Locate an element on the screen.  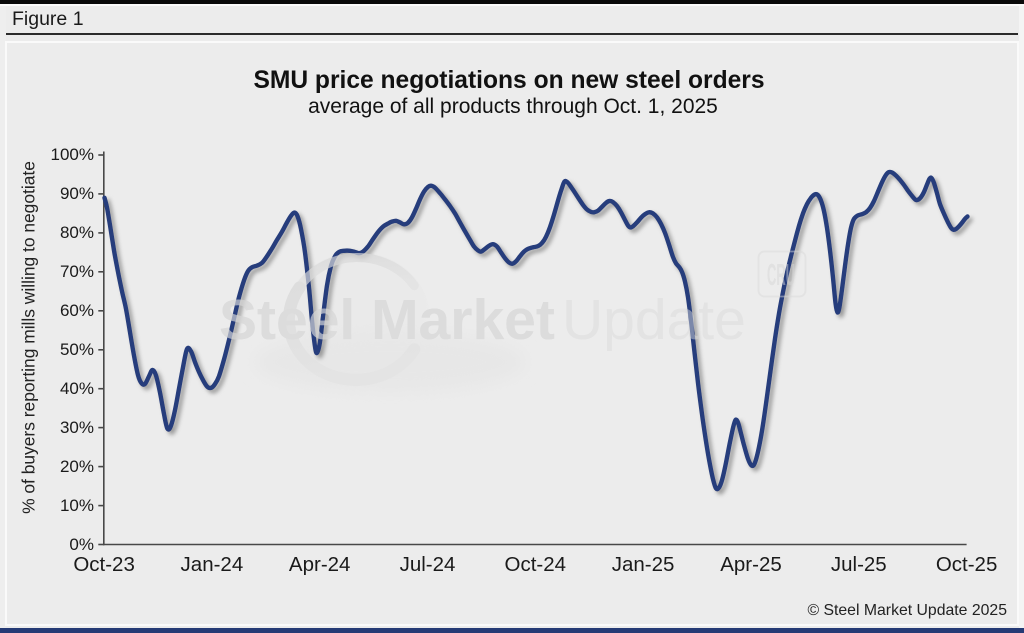
svg-text: Update is located at coordinates (654, 320).